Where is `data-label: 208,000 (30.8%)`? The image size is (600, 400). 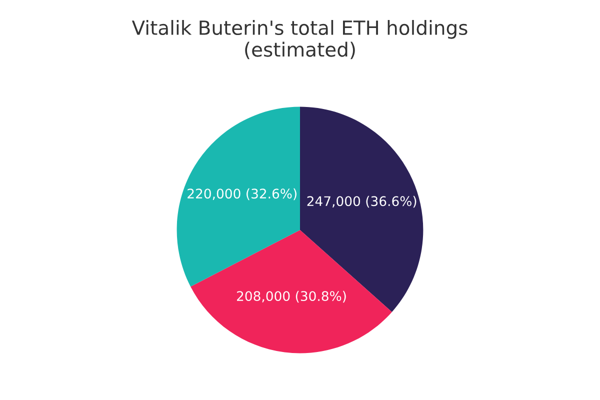 data-label: 208,000 (30.8%) is located at coordinates (291, 296).